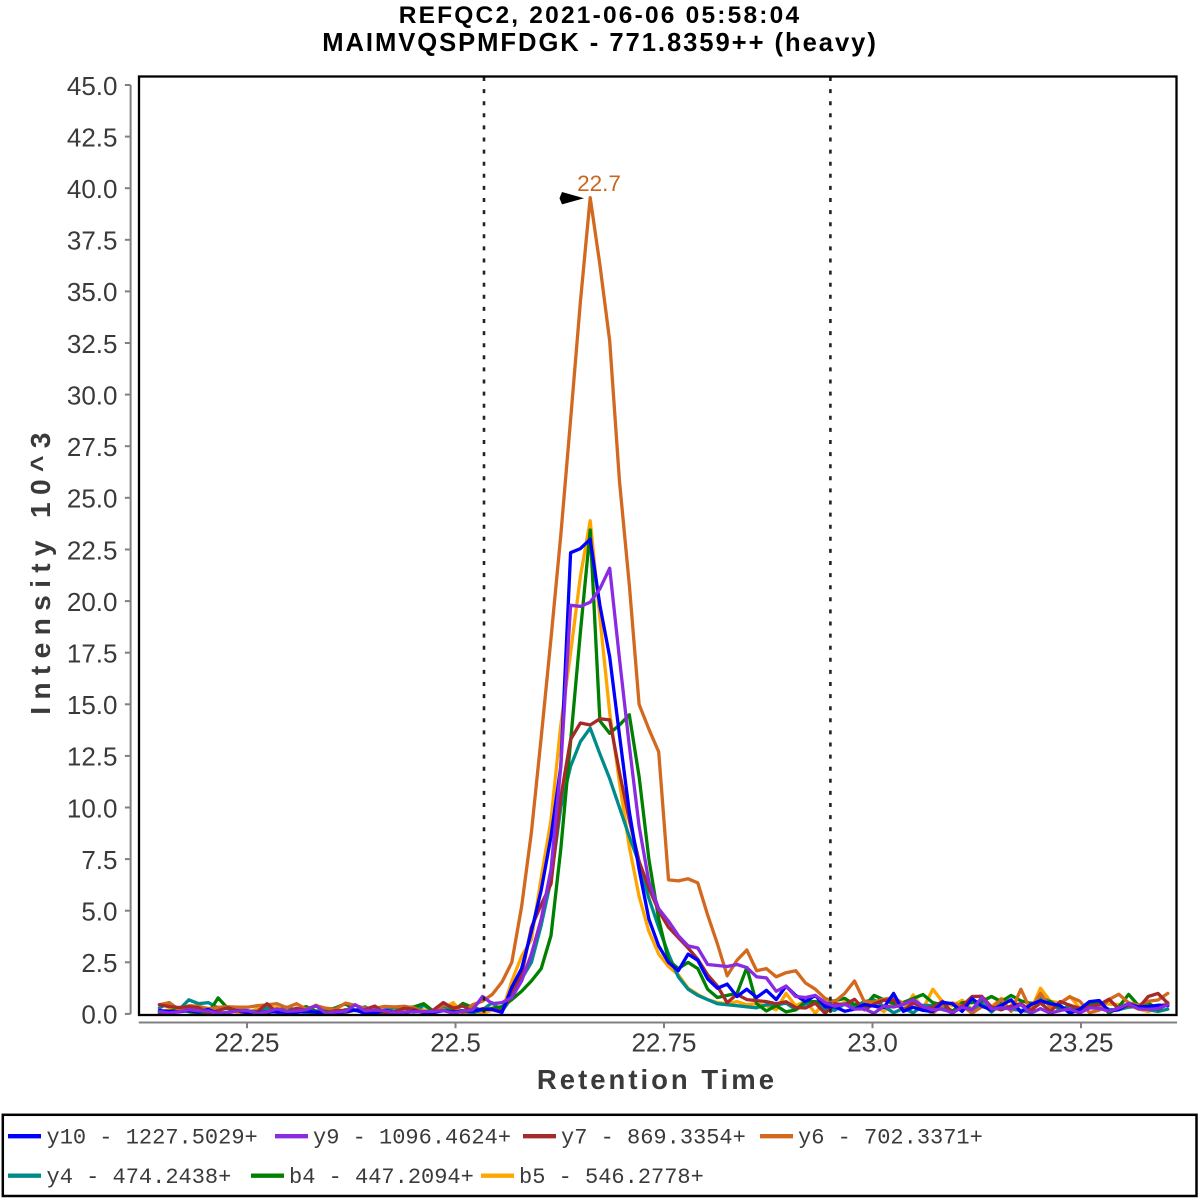 The height and width of the screenshot is (1200, 1200). Describe the element at coordinates (152, 1138) in the screenshot. I see `svg-text: y10 - 1227.5029+` at that location.